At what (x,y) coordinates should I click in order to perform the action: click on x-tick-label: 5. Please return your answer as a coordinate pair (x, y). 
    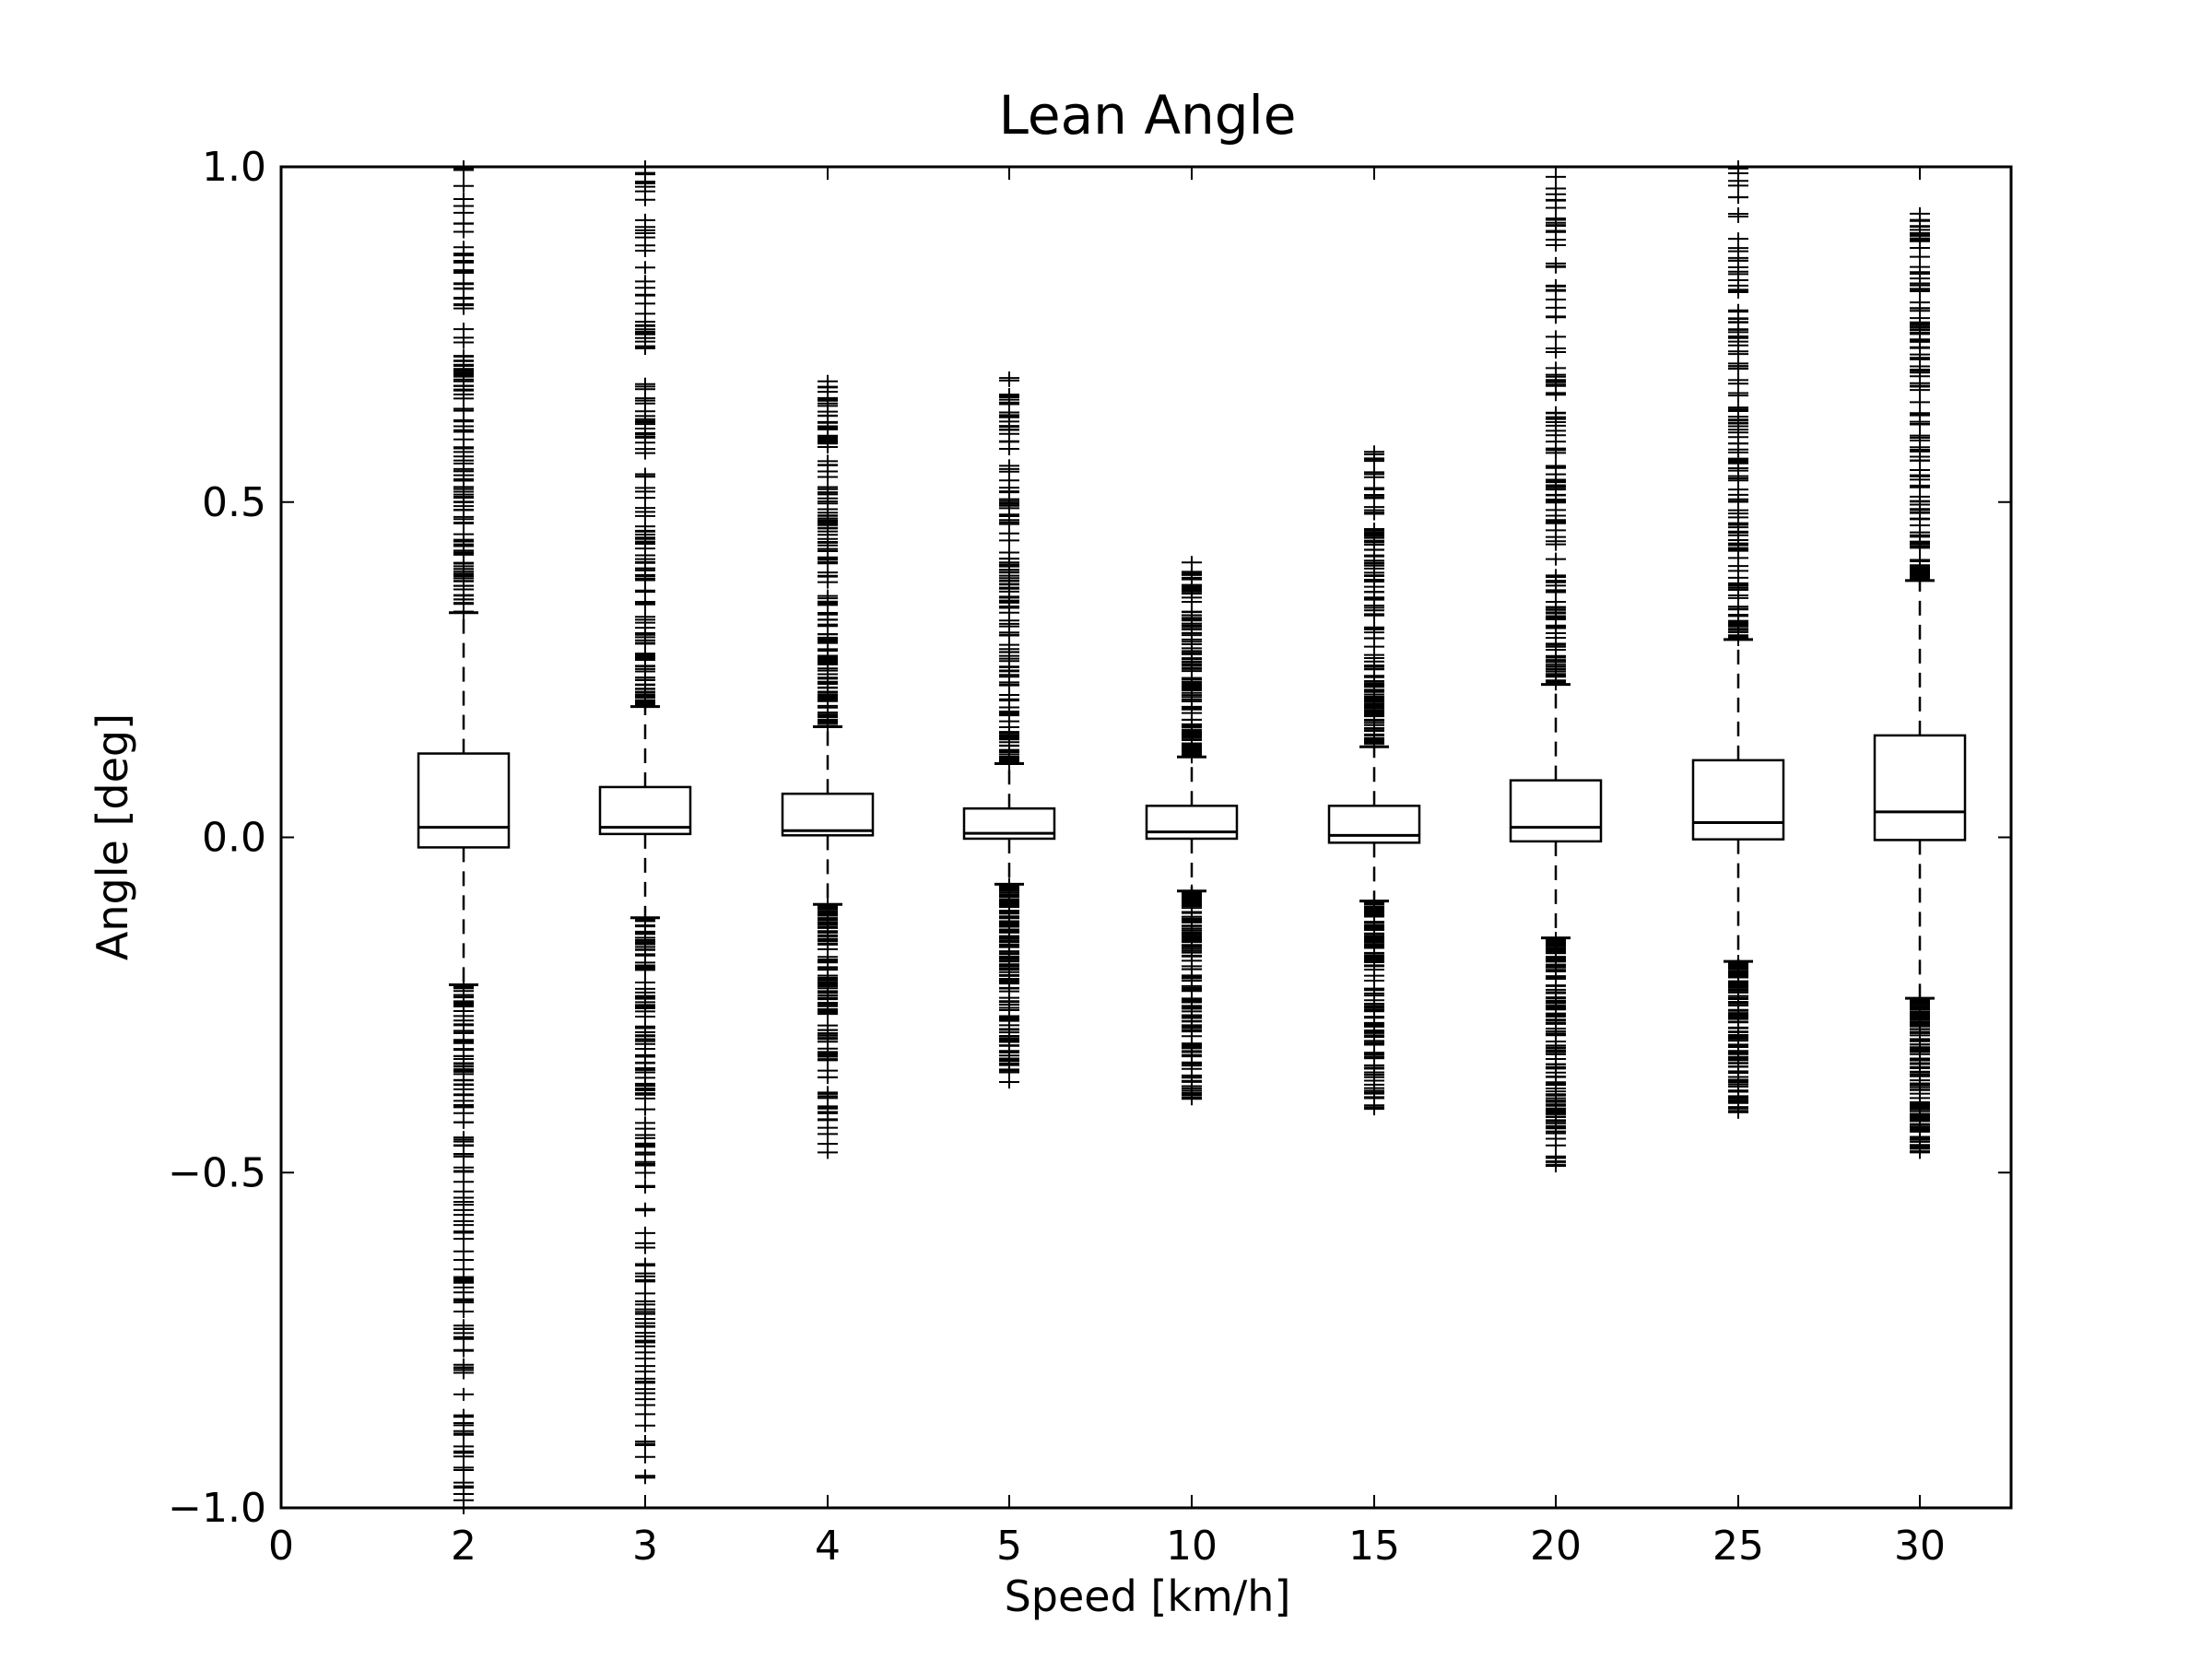
    Looking at the image, I should click on (1009, 1546).